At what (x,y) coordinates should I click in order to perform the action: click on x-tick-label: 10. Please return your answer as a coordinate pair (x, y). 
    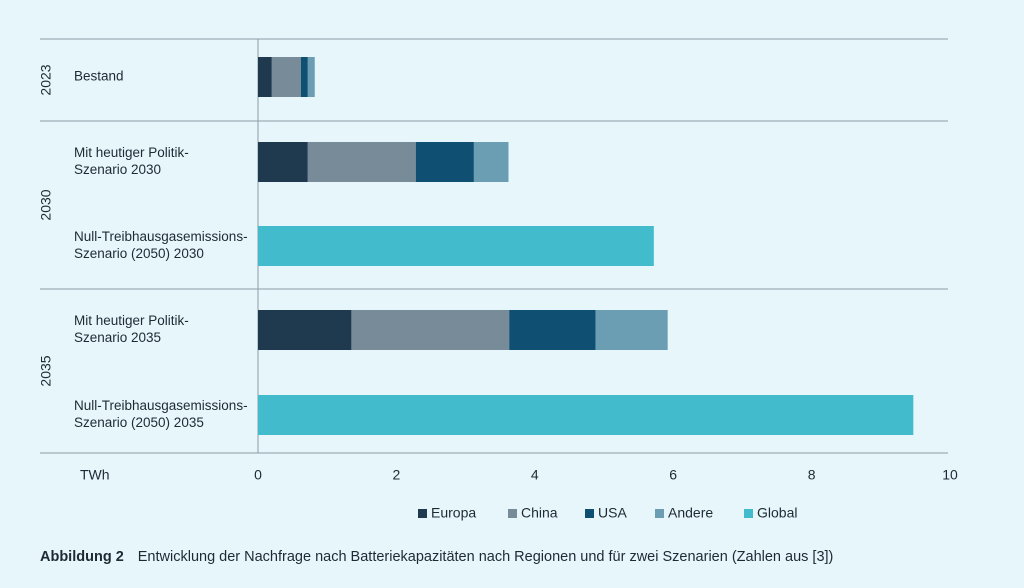
    Looking at the image, I should click on (950, 475).